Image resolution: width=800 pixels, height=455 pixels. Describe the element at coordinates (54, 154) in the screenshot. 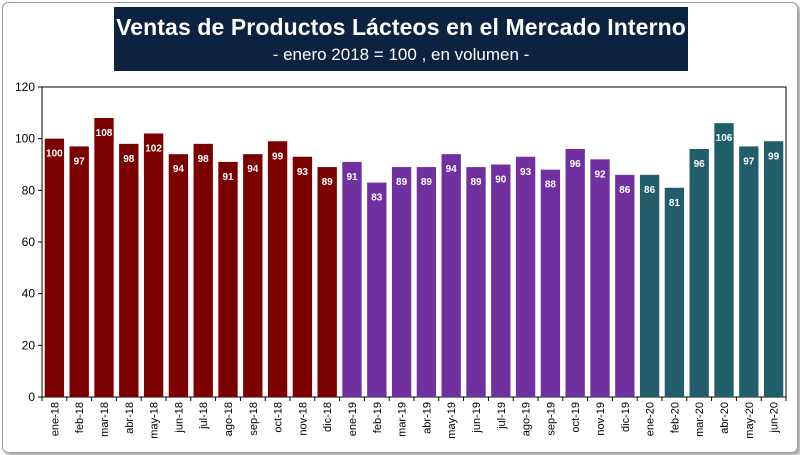

I see `data-label-ene-18: 100` at that location.